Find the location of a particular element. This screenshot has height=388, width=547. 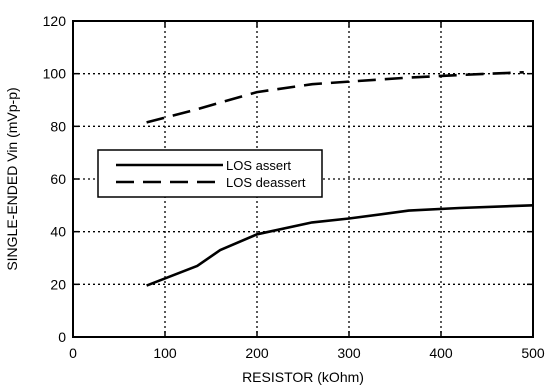

y-tick-label: 0 is located at coordinates (62, 337).